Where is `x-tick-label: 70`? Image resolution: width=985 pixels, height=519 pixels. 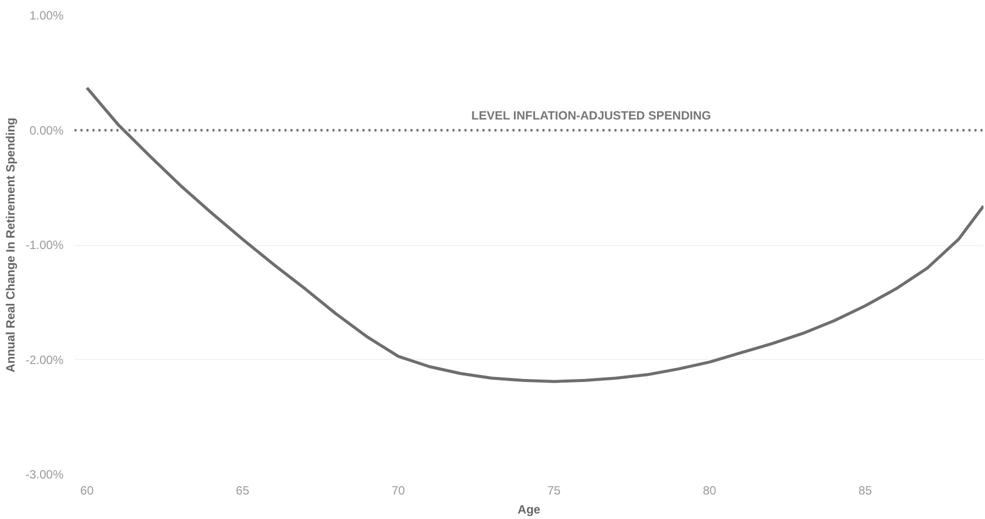
x-tick-label: 70 is located at coordinates (399, 491).